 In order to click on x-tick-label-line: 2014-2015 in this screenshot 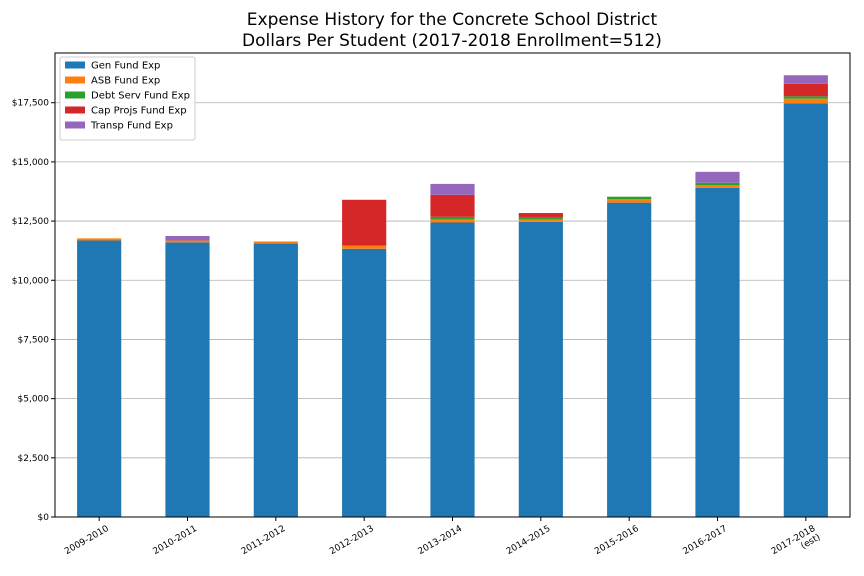, I will do `click(528, 540)`.